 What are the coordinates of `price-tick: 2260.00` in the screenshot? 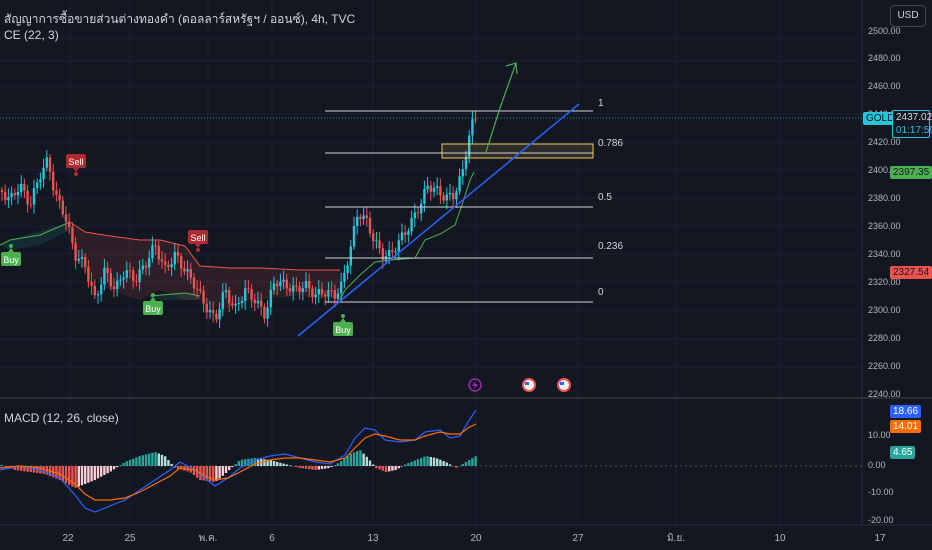 It's located at (884, 366).